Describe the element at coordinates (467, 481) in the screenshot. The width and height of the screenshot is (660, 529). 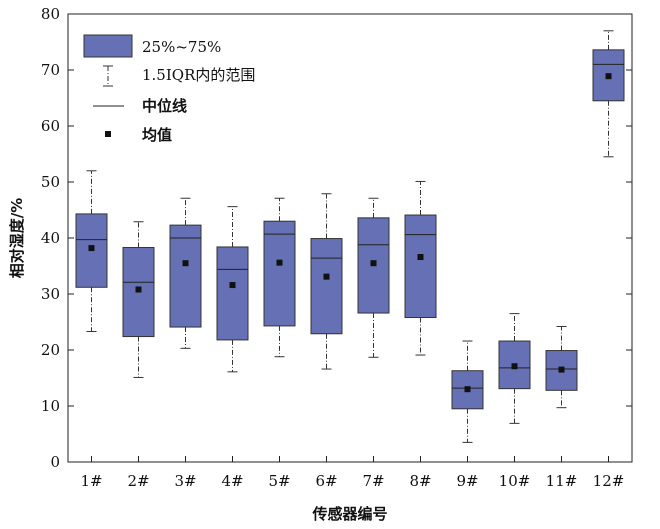
I see `x-tick-label: 9#` at that location.